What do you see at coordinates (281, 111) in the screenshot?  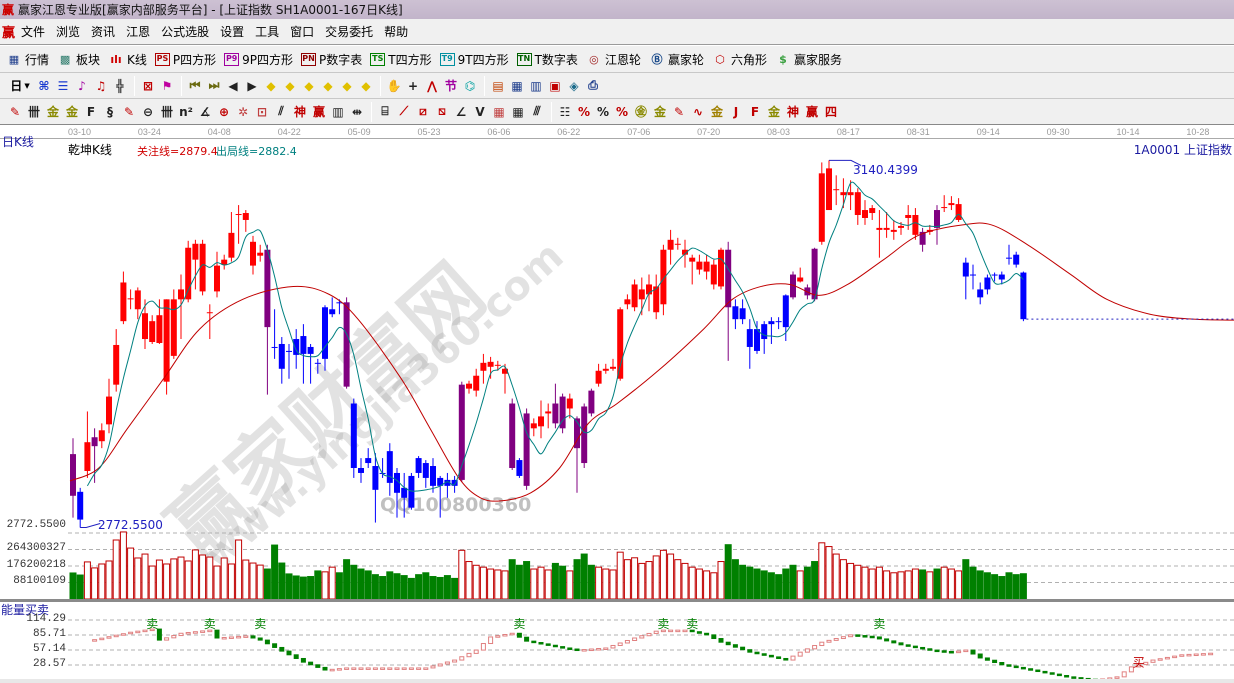 I see `slash-icon: ⫽` at bounding box center [281, 111].